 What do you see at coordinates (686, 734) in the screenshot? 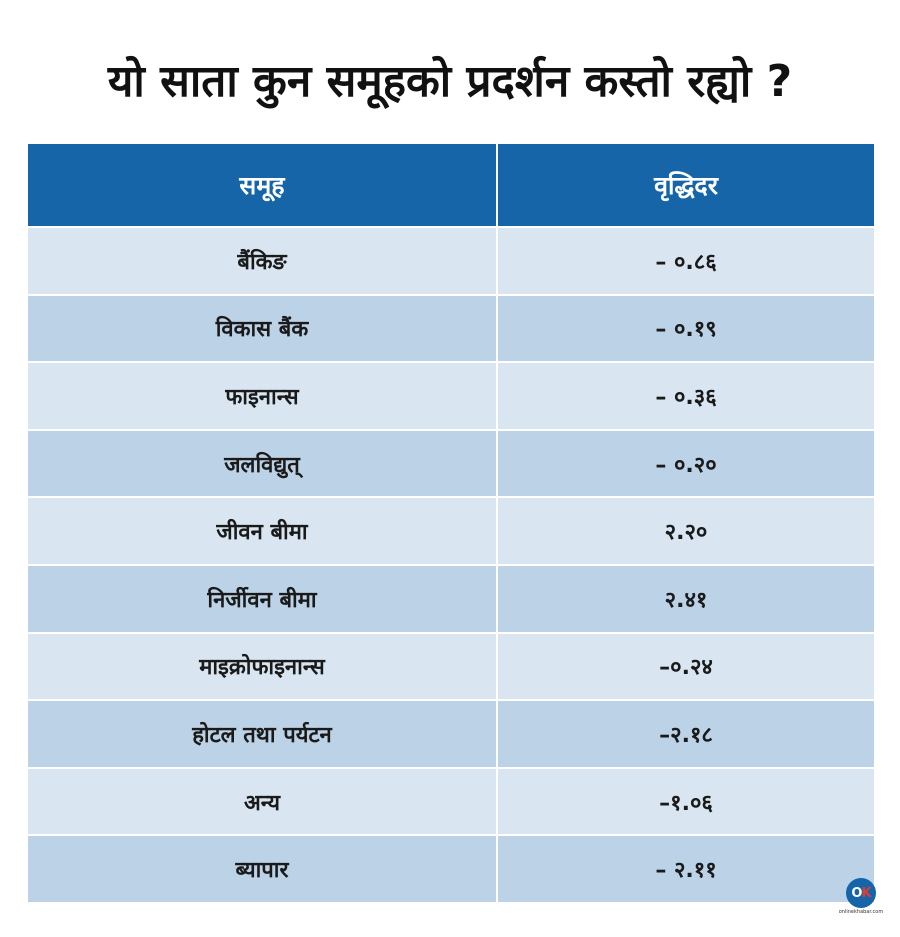
I see `rate-cell: –२.१८` at bounding box center [686, 734].